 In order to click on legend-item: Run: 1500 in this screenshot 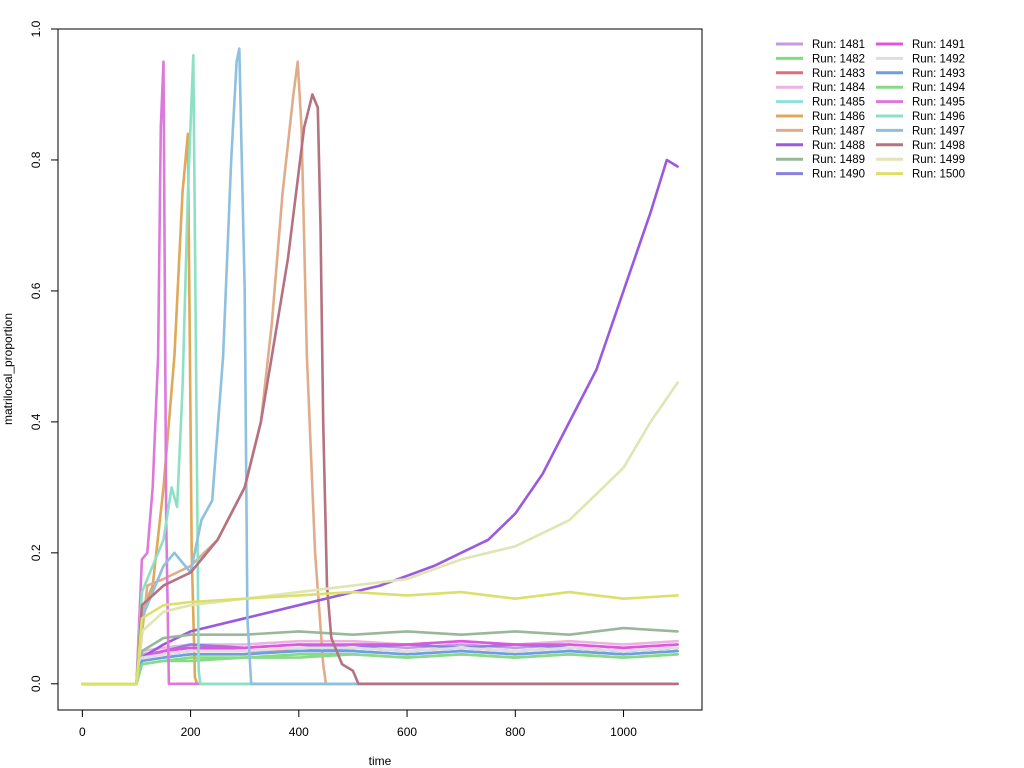, I will do `click(920, 175)`.